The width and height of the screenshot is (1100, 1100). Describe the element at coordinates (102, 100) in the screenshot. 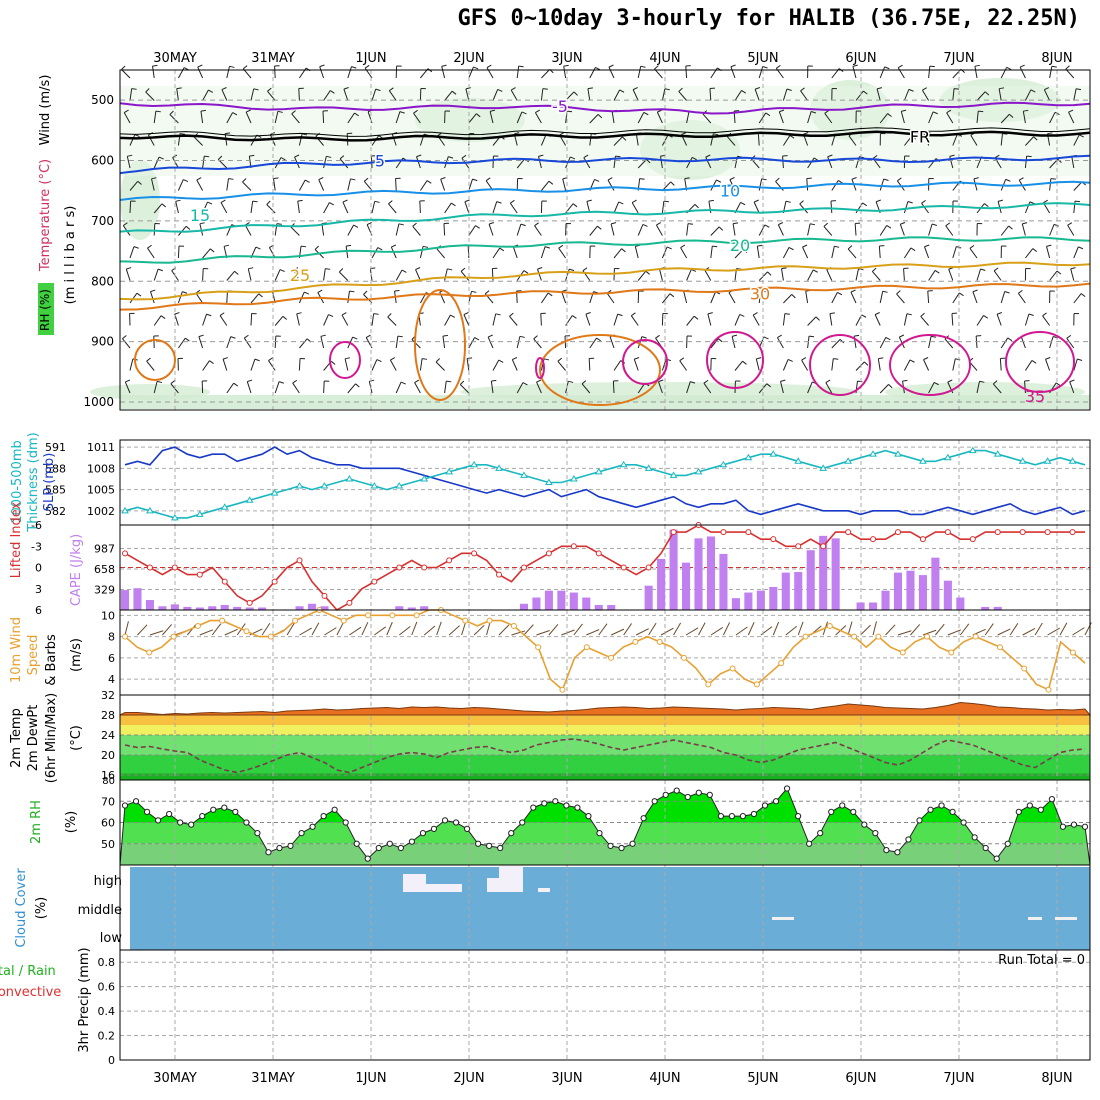

I see `pressure-tick: 500` at that location.